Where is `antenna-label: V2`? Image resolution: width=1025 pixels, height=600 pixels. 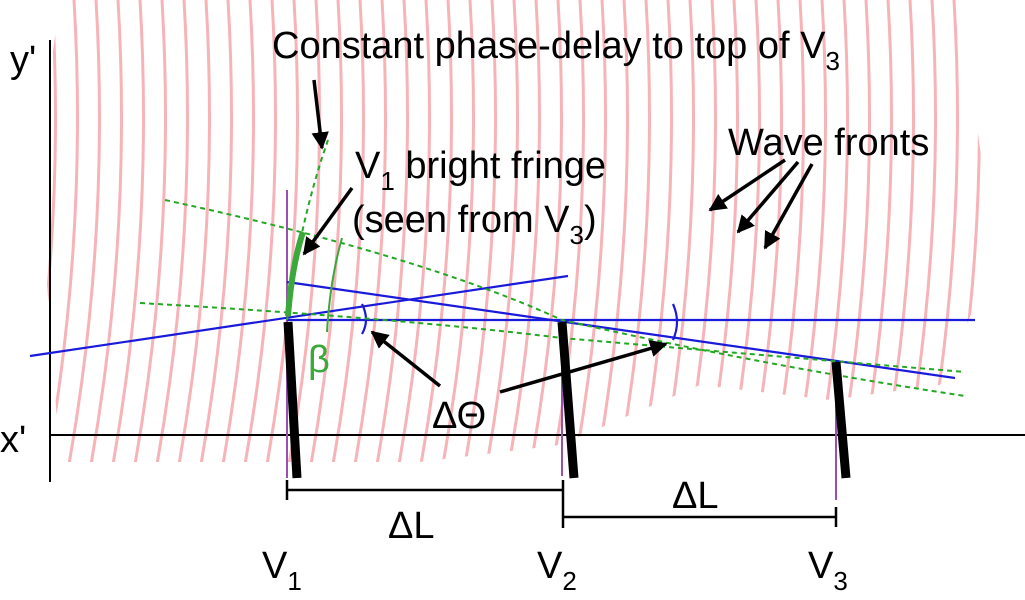
antenna-label: V2 is located at coordinates (557, 570).